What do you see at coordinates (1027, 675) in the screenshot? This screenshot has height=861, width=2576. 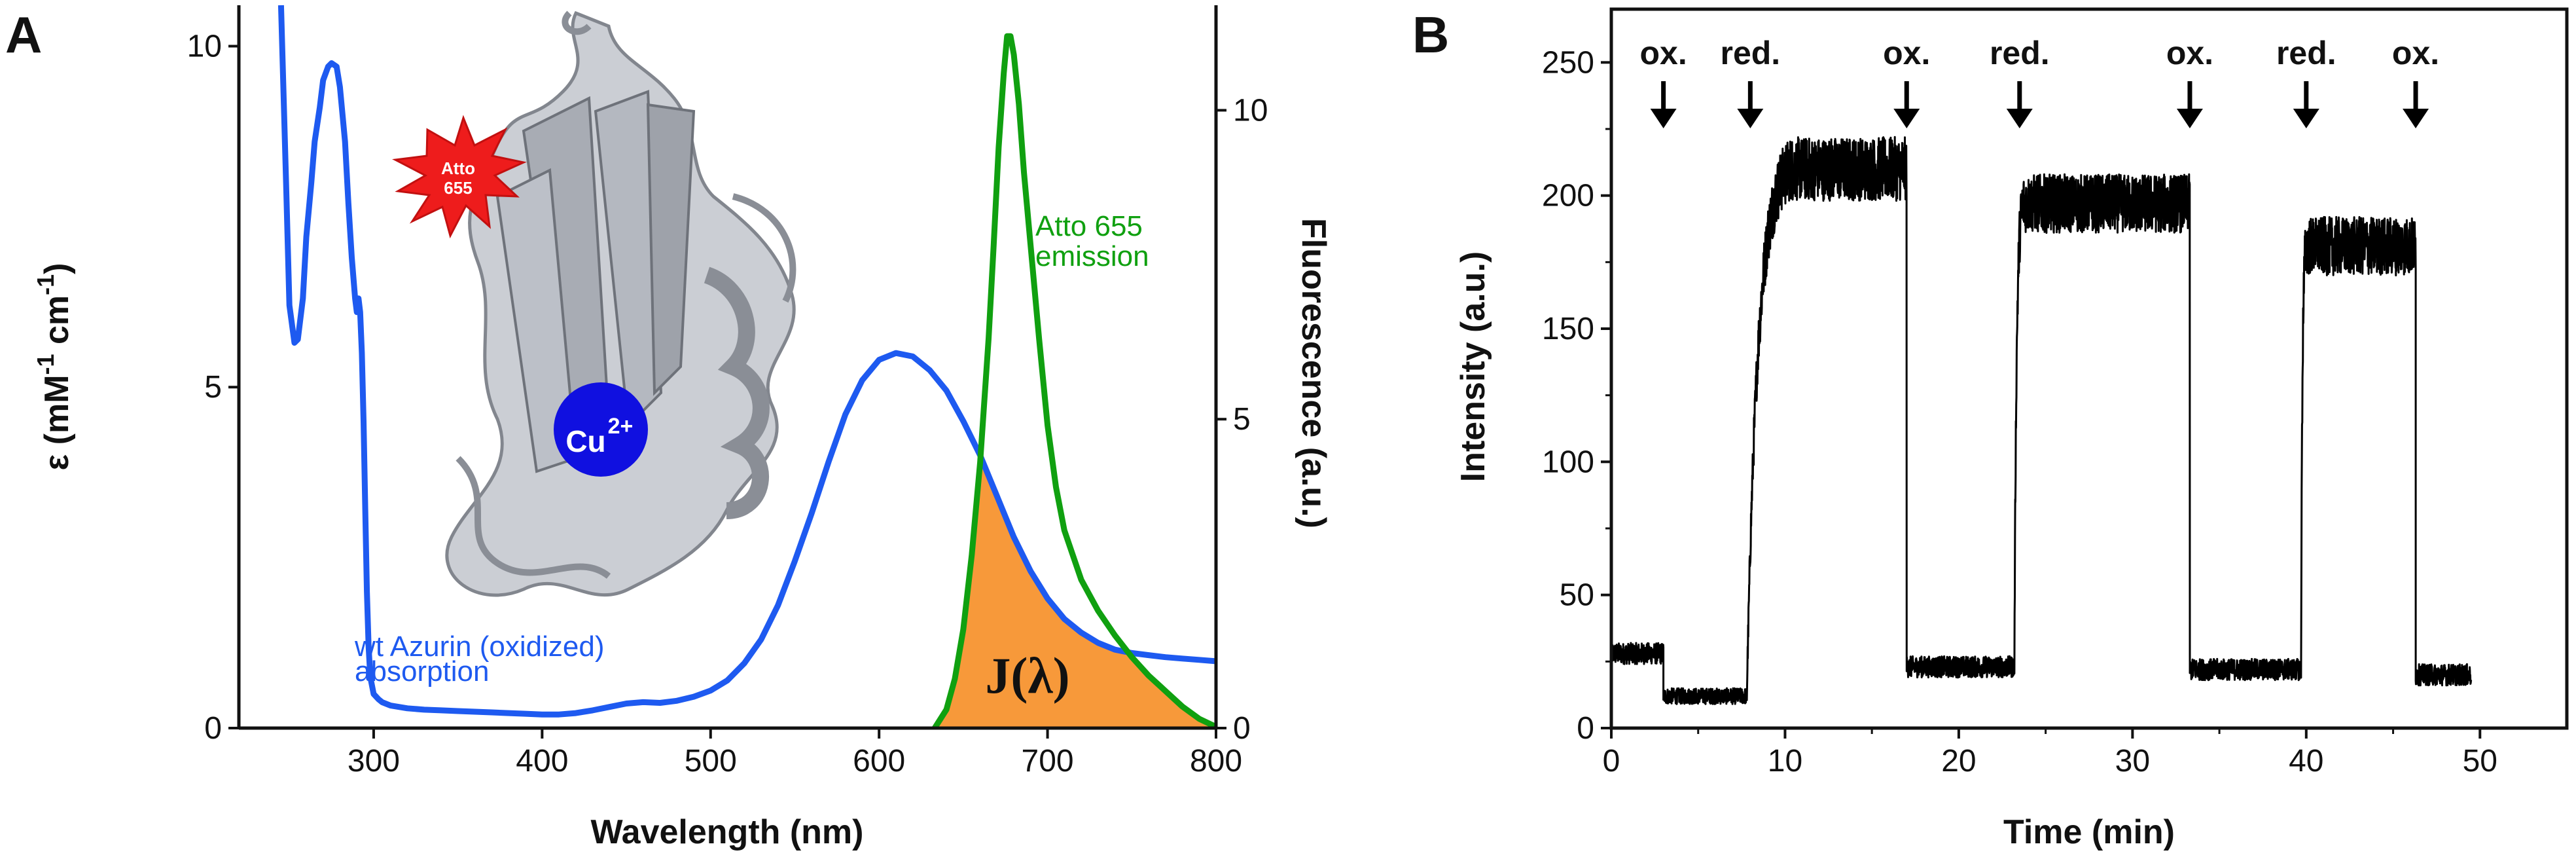 I see `overlap-label: J(λ)` at bounding box center [1027, 675].